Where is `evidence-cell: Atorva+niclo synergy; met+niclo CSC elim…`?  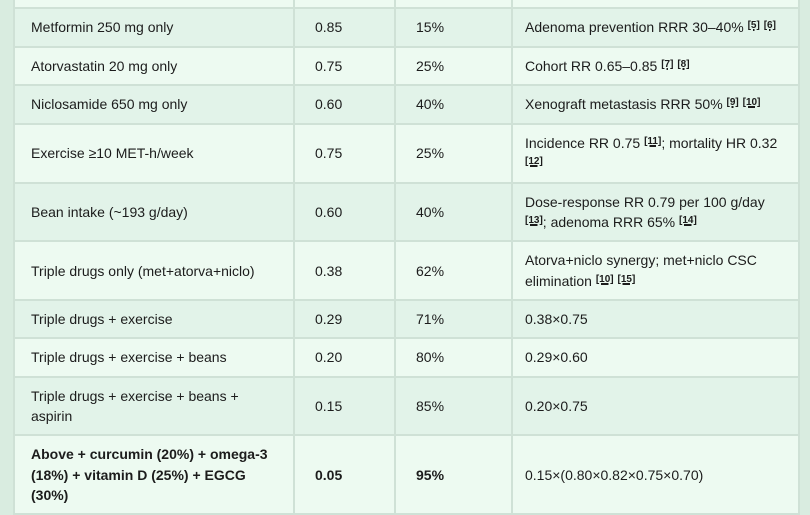
evidence-cell: Atorva+niclo synergy; met+niclo CSC elim… is located at coordinates (655, 271).